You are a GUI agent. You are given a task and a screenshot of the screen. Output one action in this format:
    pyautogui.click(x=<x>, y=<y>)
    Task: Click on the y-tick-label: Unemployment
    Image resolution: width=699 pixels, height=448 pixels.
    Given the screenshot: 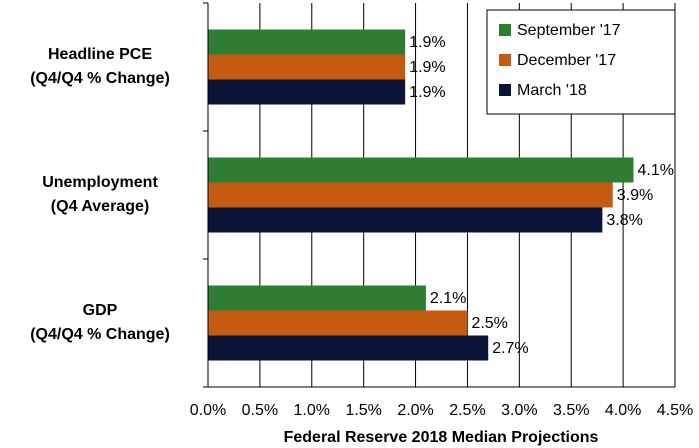 What is the action you would take?
    pyautogui.click(x=100, y=182)
    